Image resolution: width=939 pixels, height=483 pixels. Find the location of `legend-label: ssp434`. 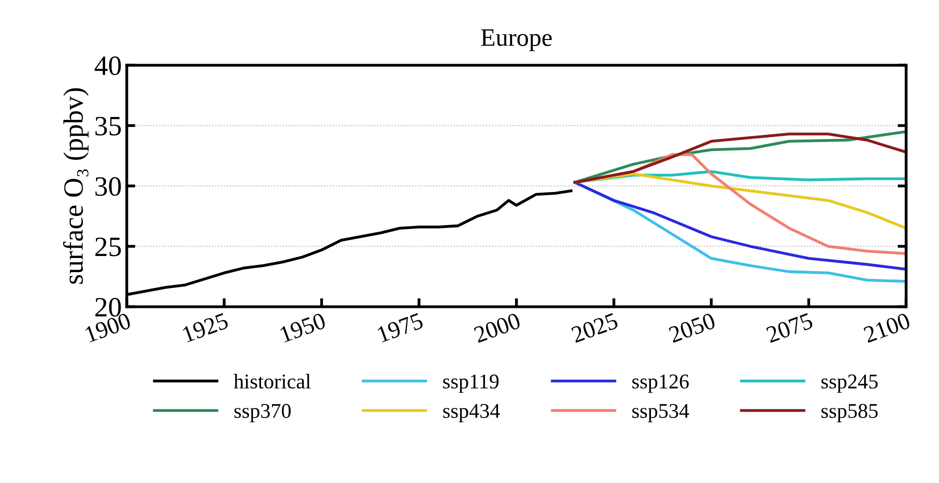

legend-label: ssp434 is located at coordinates (471, 413).